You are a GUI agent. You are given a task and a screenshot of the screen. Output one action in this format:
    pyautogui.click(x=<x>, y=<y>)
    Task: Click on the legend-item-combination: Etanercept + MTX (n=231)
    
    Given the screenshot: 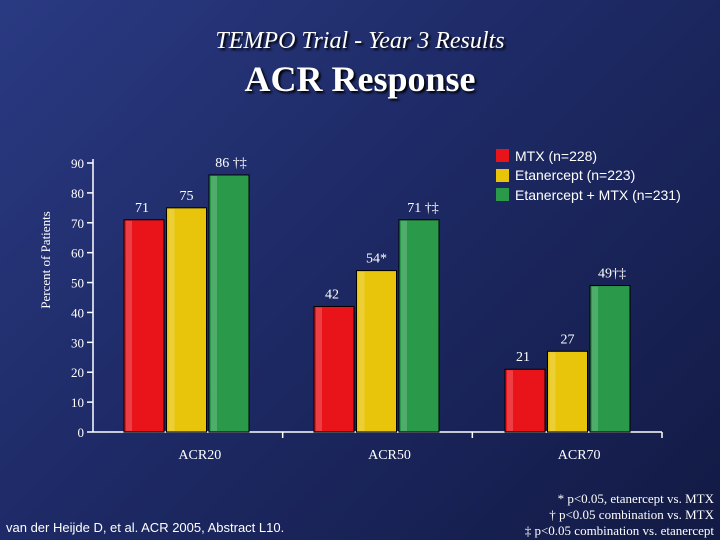 What is the action you would take?
    pyautogui.click(x=588, y=195)
    